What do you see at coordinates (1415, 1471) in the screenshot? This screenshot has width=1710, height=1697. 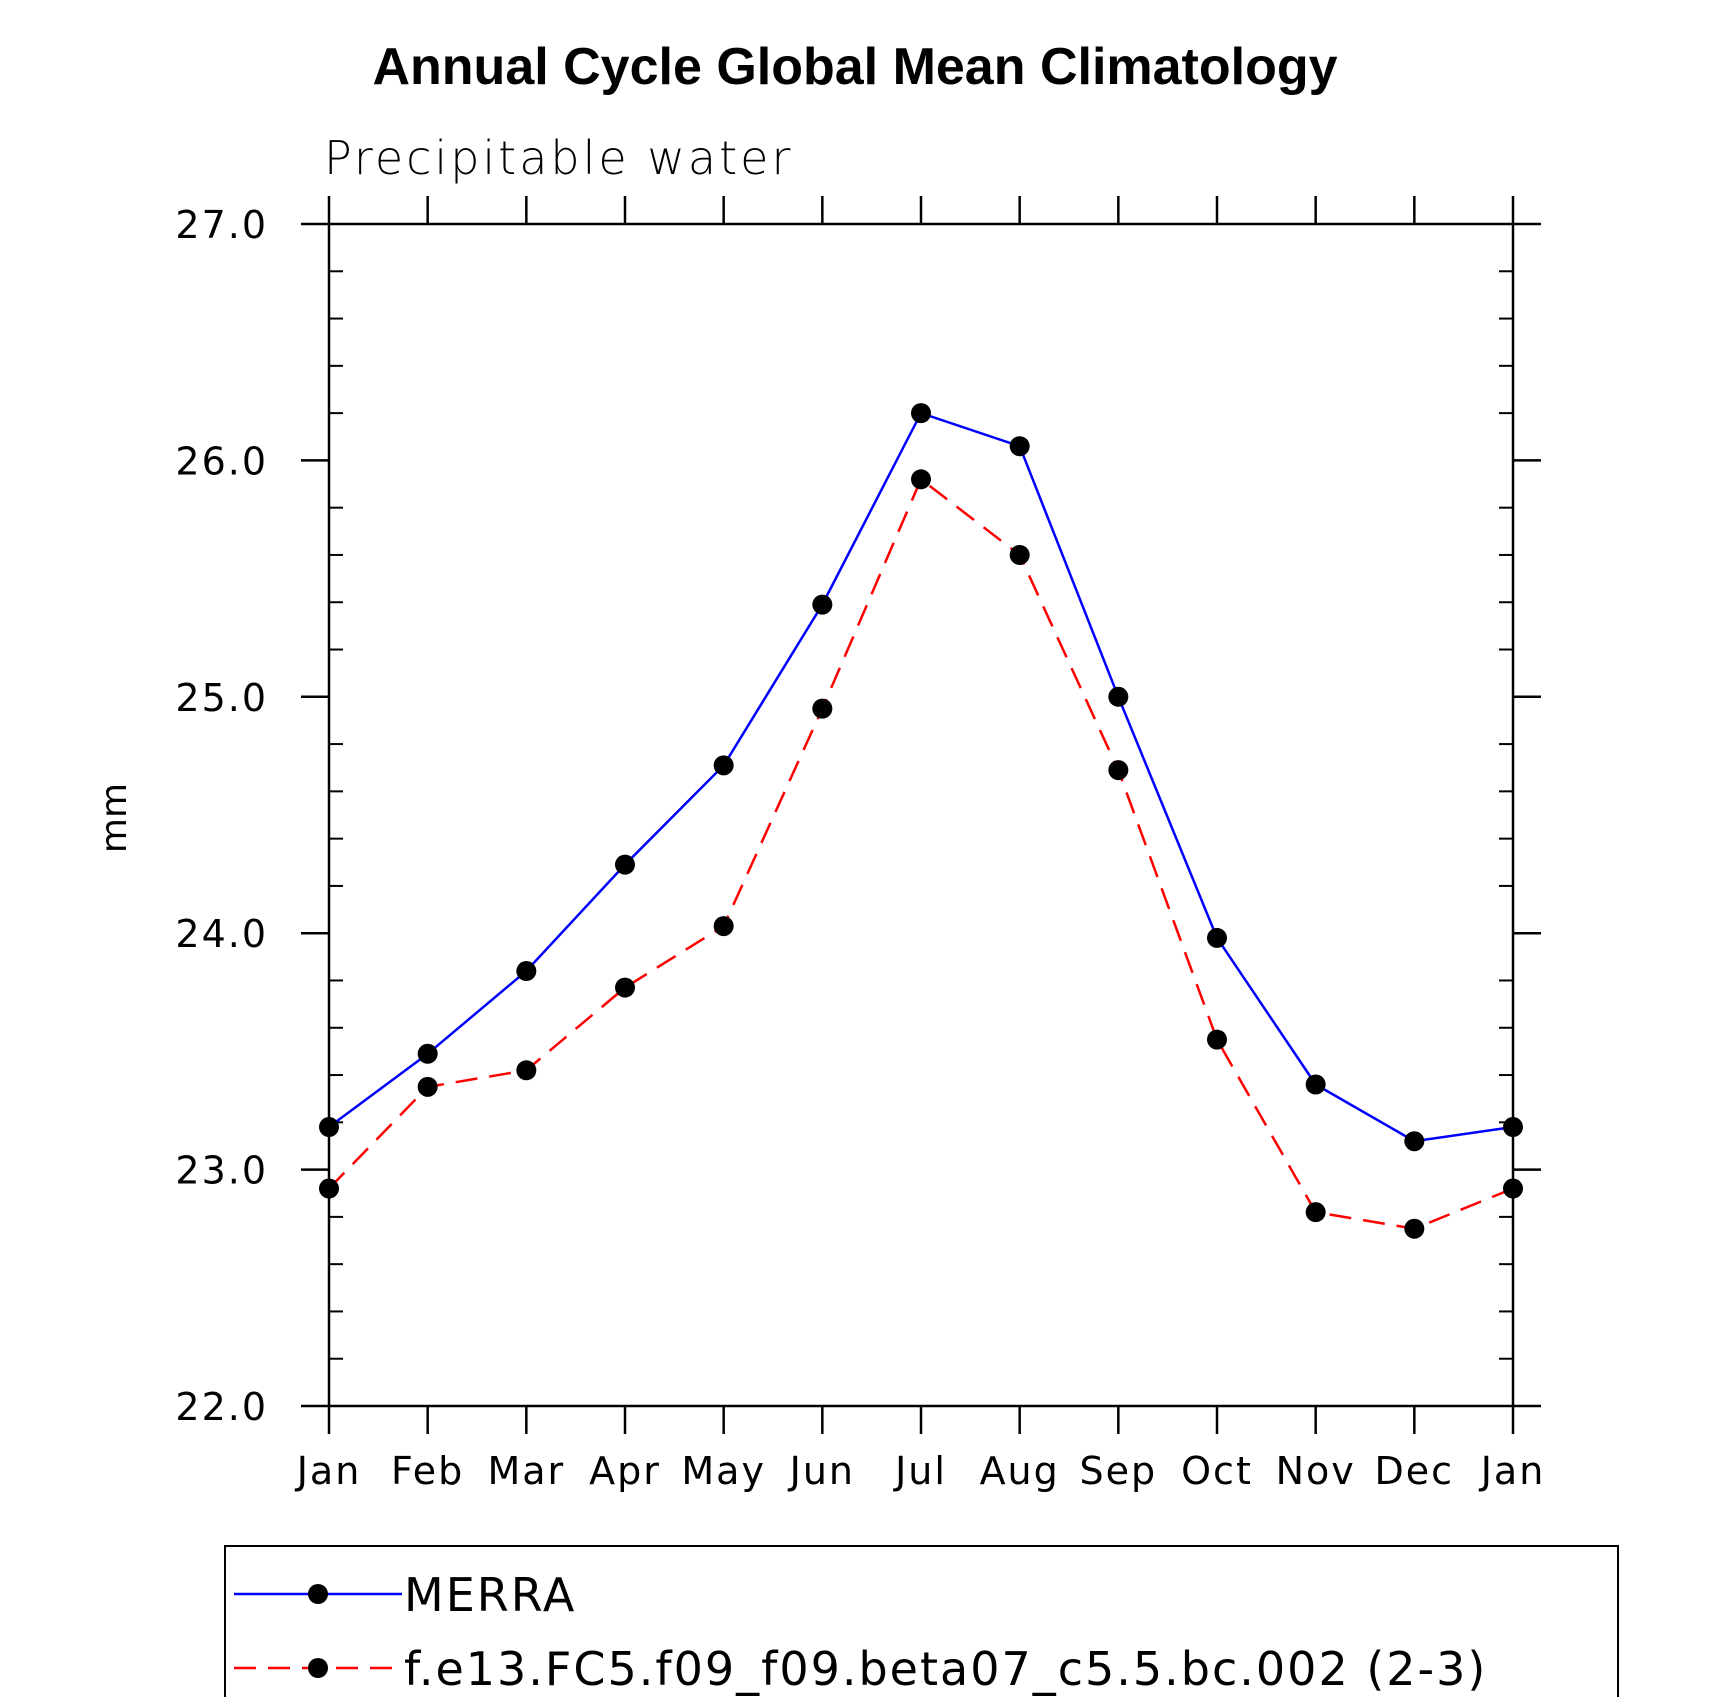 I see `x-tick-label: Dec` at bounding box center [1415, 1471].